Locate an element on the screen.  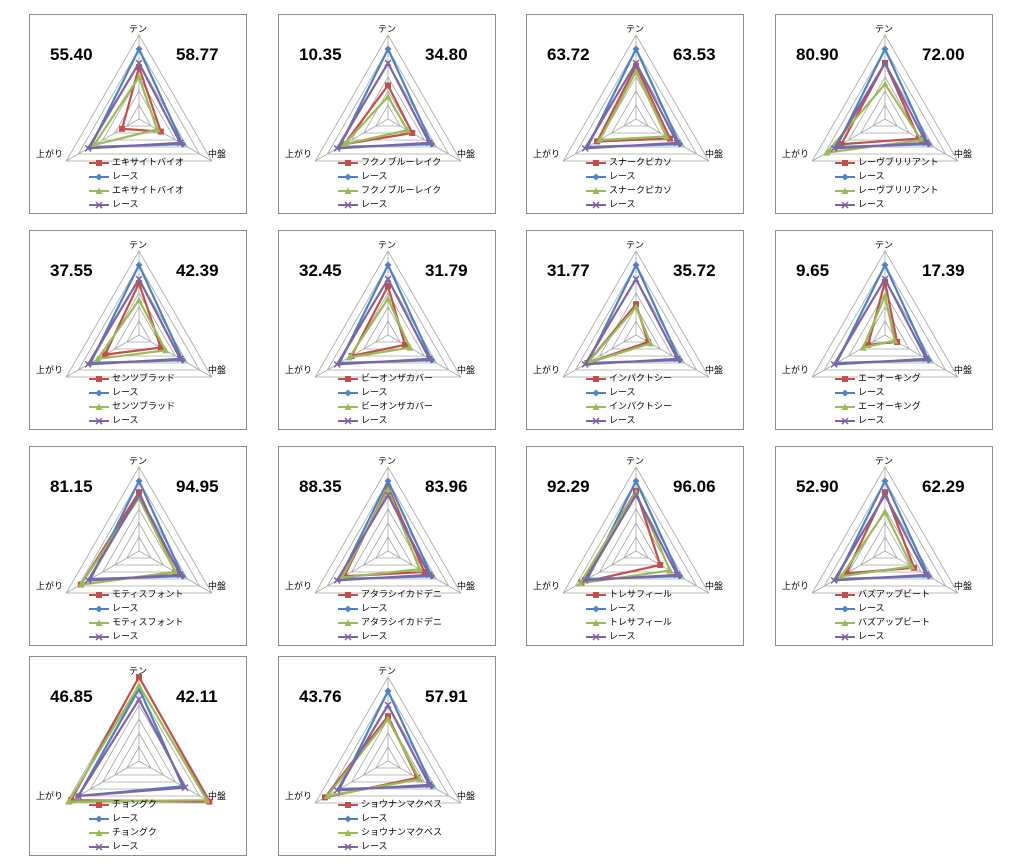
legend-label: センツブラッド is located at coordinates (144, 379).